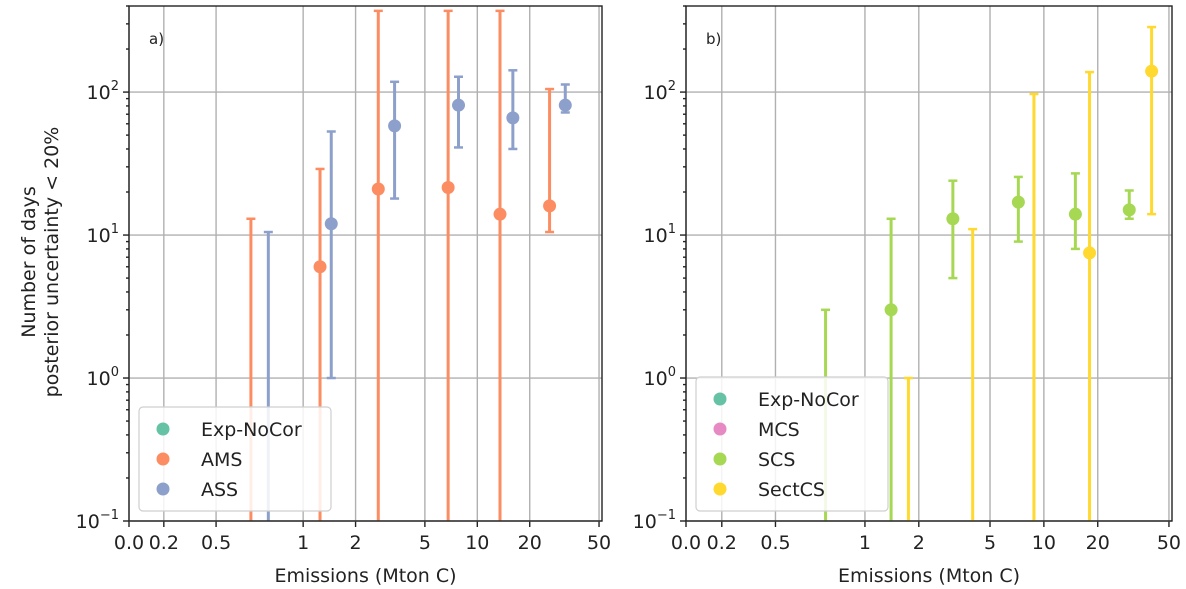  I want to click on legend: Exp-NoCor MCS SCS SectCS, so click(792, 444).